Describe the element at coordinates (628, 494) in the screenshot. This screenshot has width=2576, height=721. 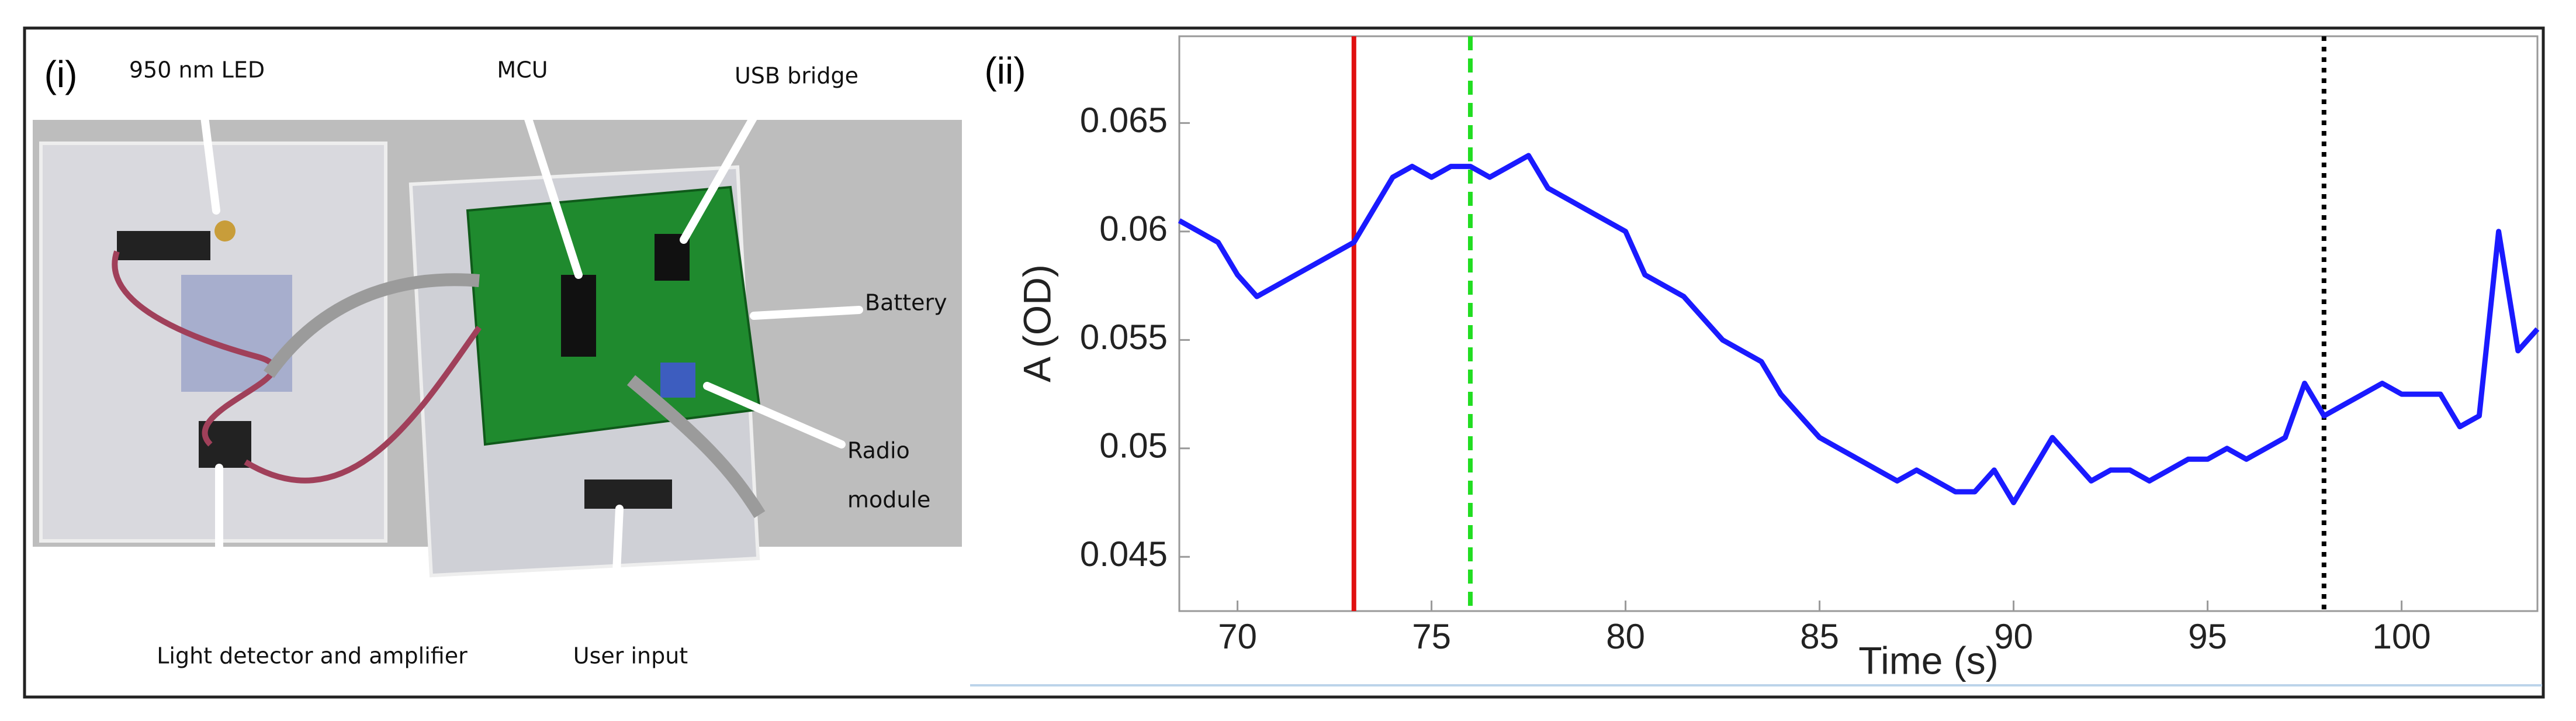
I see `user-button` at that location.